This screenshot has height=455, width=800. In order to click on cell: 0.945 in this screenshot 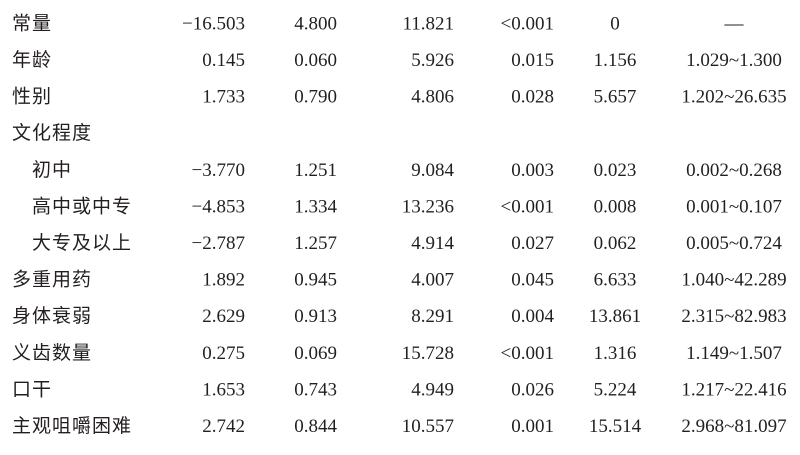, I will do `click(315, 280)`.